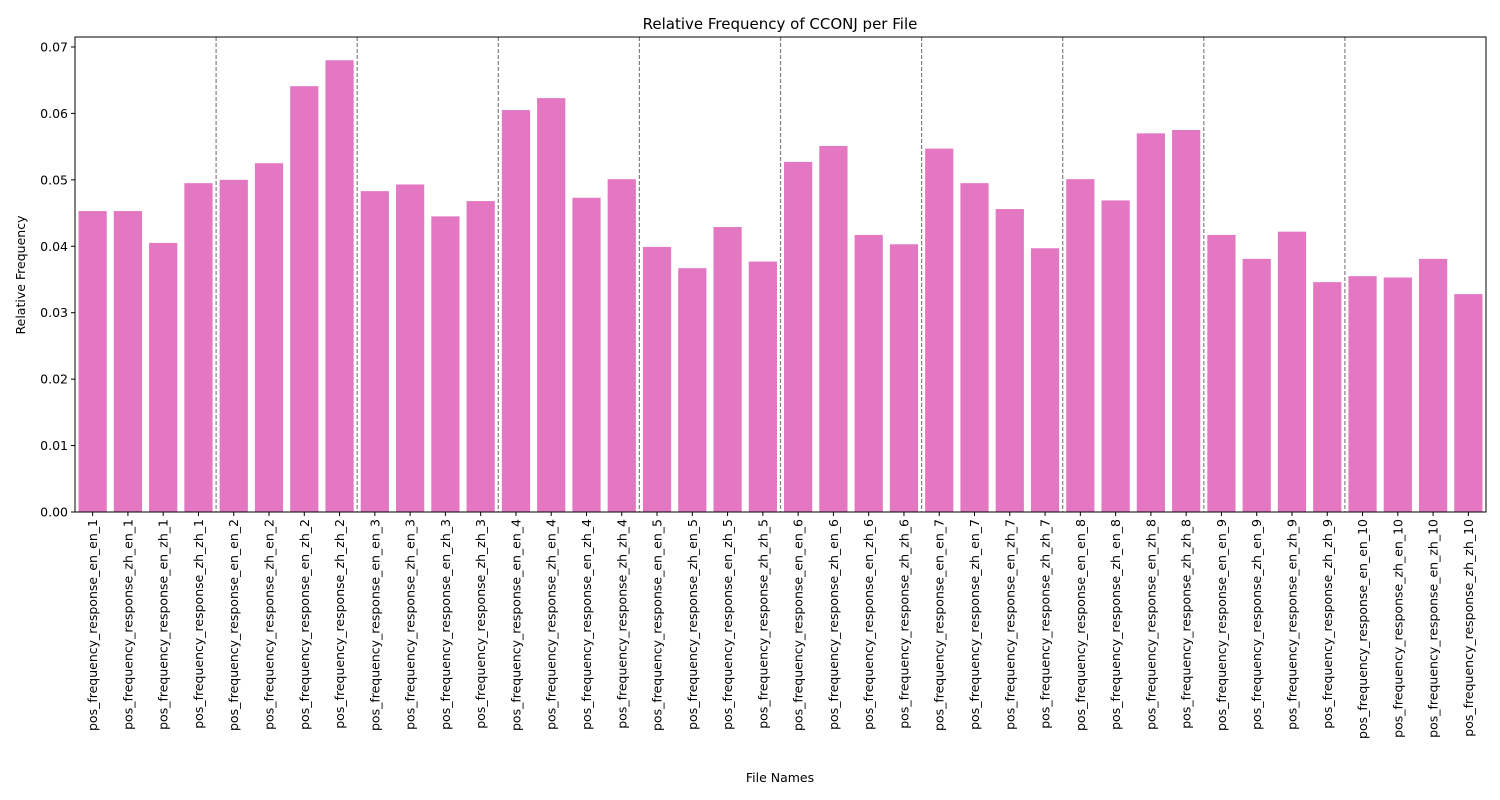 The image size is (1500, 800). What do you see at coordinates (1080, 625) in the screenshot?
I see `x-tick-label: pos_frequency_response_en_en_8` at bounding box center [1080, 625].